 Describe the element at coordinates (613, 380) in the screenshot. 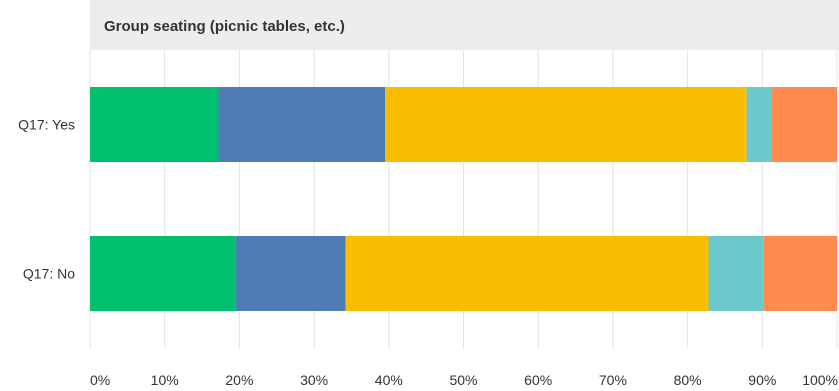

I see `x-tick-label: 70%` at that location.